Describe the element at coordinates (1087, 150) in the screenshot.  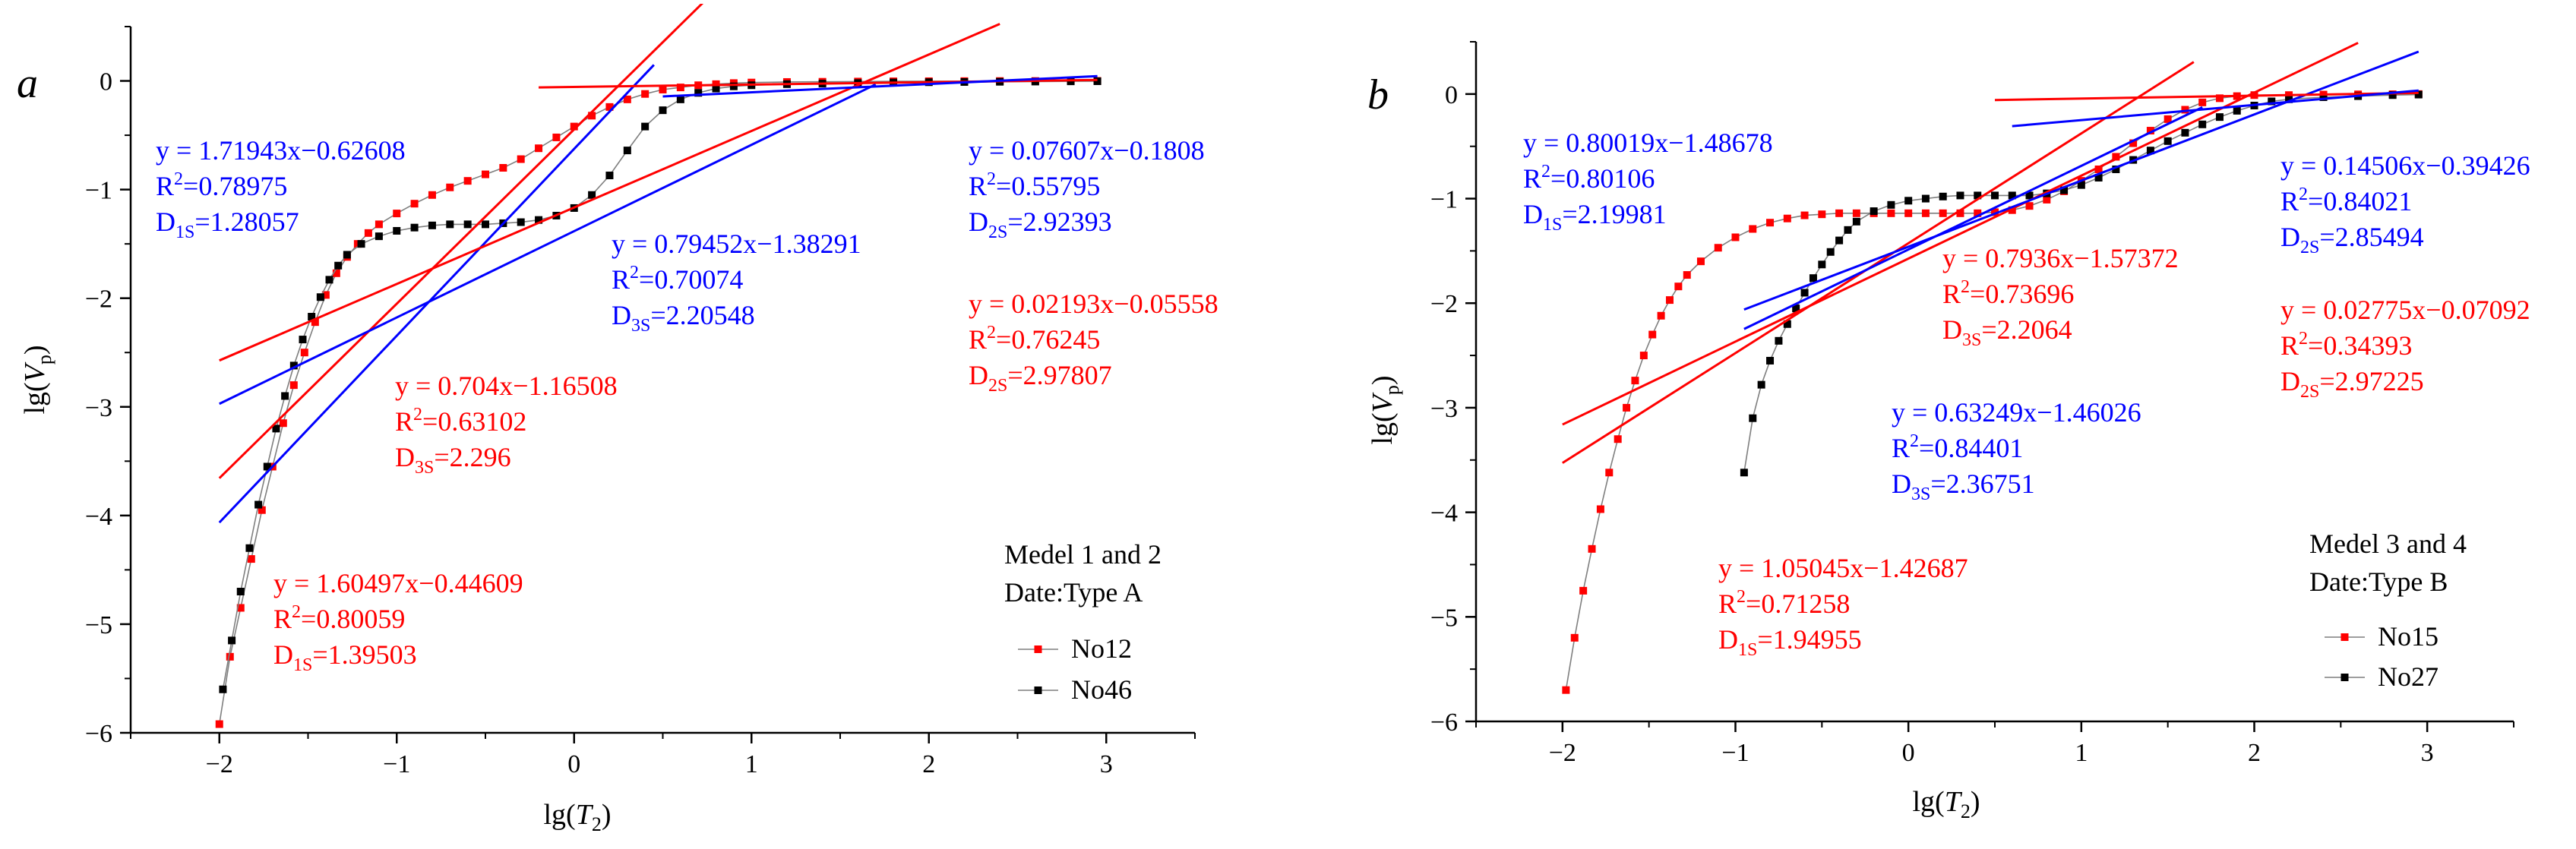
I see `annotation-line: y = 0.07607x−0.1808` at that location.